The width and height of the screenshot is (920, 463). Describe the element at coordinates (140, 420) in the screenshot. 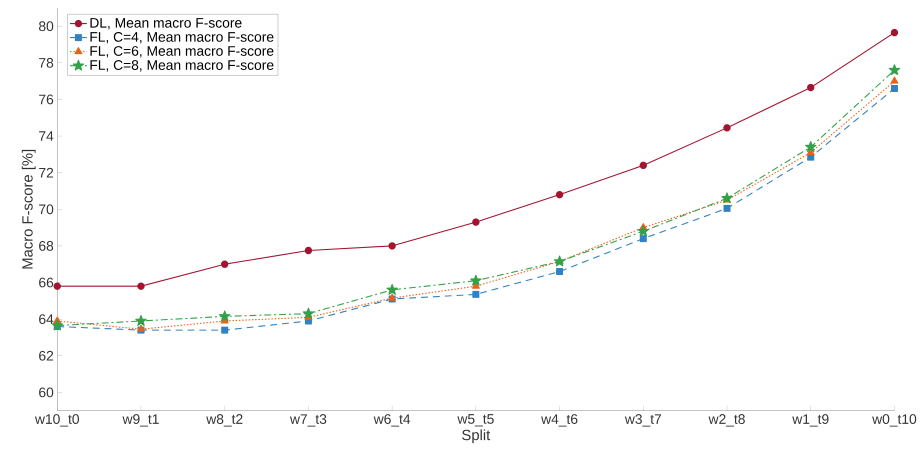

I see `x-tick-label: w9_t1` at that location.